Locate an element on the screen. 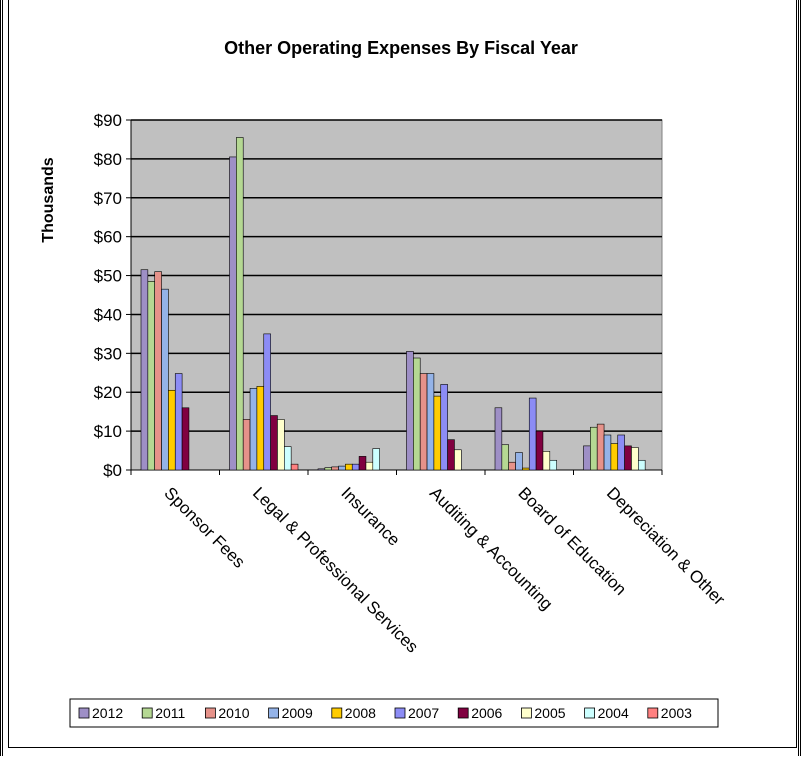 The image size is (804, 757). legend: 2012 2011 2010 2009 2008 2007 2006 2005 2004 2003 is located at coordinates (394, 713).